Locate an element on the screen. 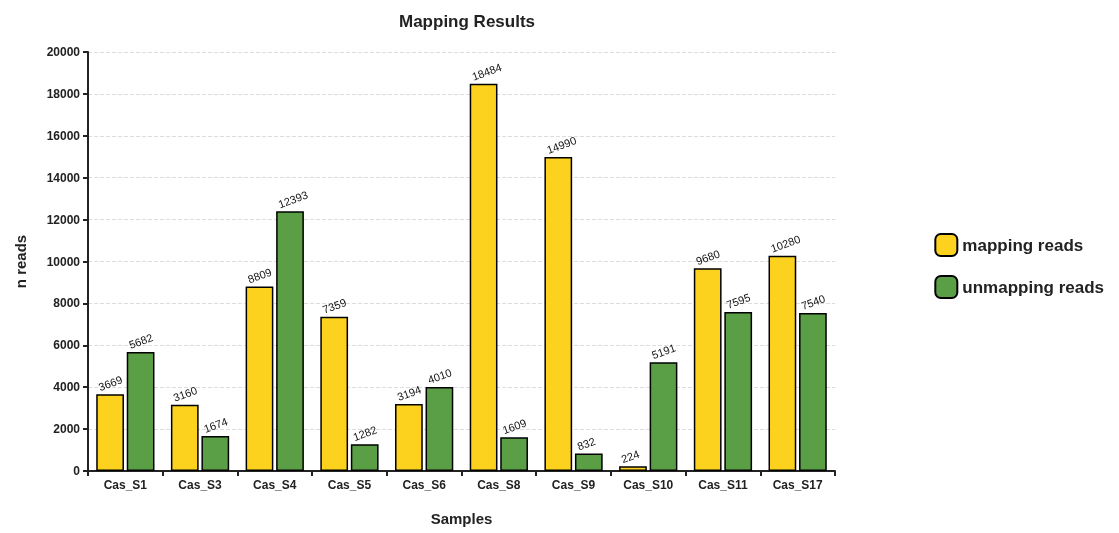 The height and width of the screenshot is (533, 1119). x-tick-label: Cas_S9 is located at coordinates (573, 485).